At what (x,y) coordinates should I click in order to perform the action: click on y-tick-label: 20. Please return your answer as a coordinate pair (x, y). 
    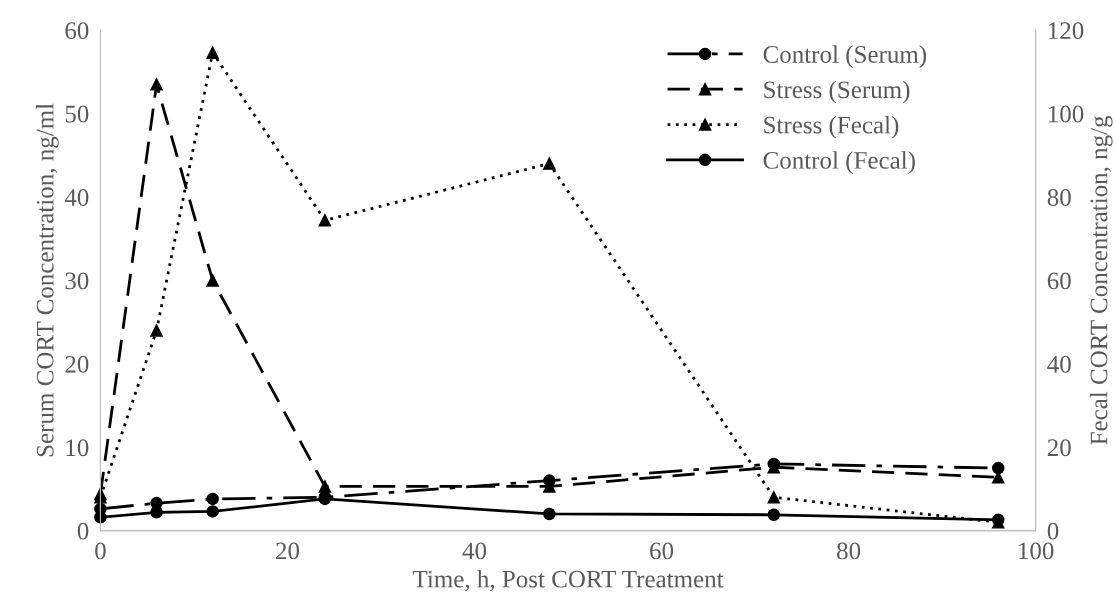
    Looking at the image, I should click on (77, 364).